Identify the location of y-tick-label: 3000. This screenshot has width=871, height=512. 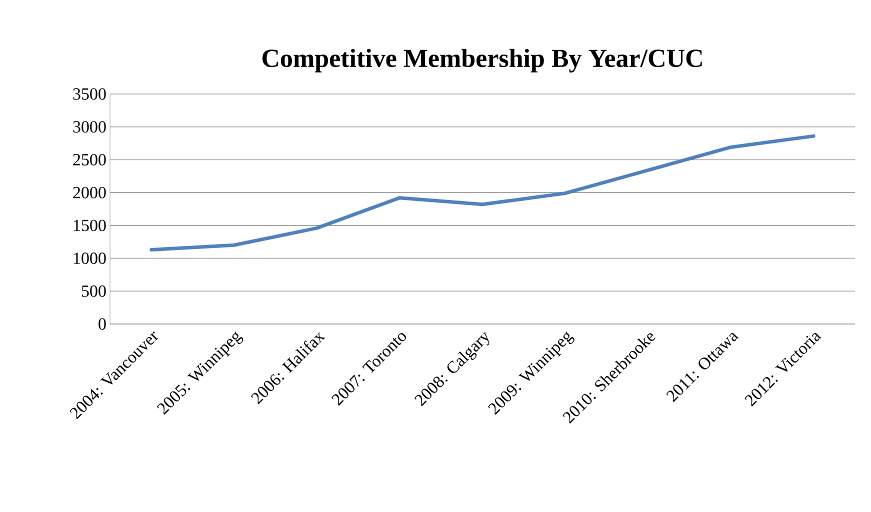
(89, 127).